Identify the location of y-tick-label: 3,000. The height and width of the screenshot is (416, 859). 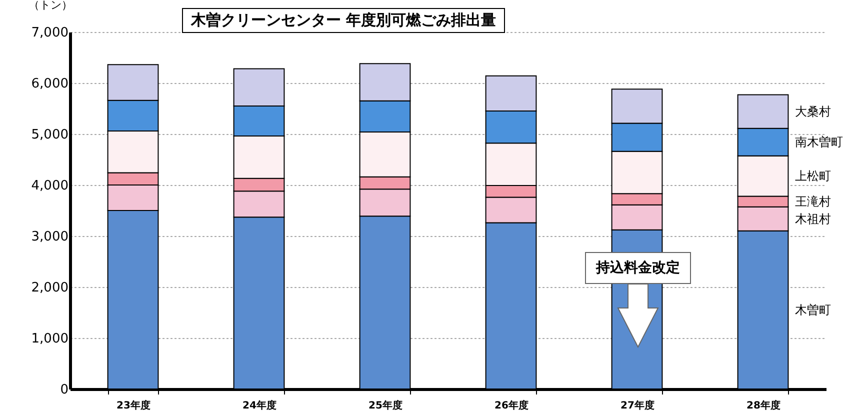
(49, 237).